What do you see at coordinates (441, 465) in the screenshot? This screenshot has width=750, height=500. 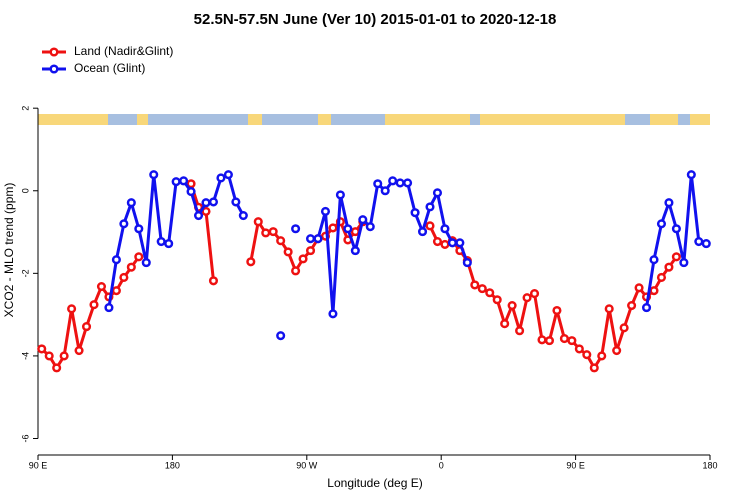 I see `x-tick-label: 0` at bounding box center [441, 465].